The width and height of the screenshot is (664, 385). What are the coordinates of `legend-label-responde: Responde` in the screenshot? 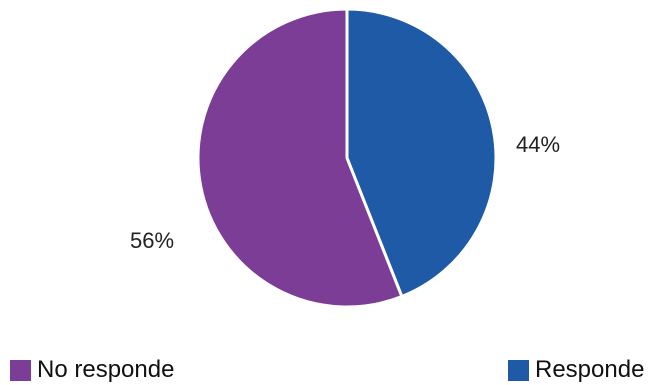 It's located at (590, 369).